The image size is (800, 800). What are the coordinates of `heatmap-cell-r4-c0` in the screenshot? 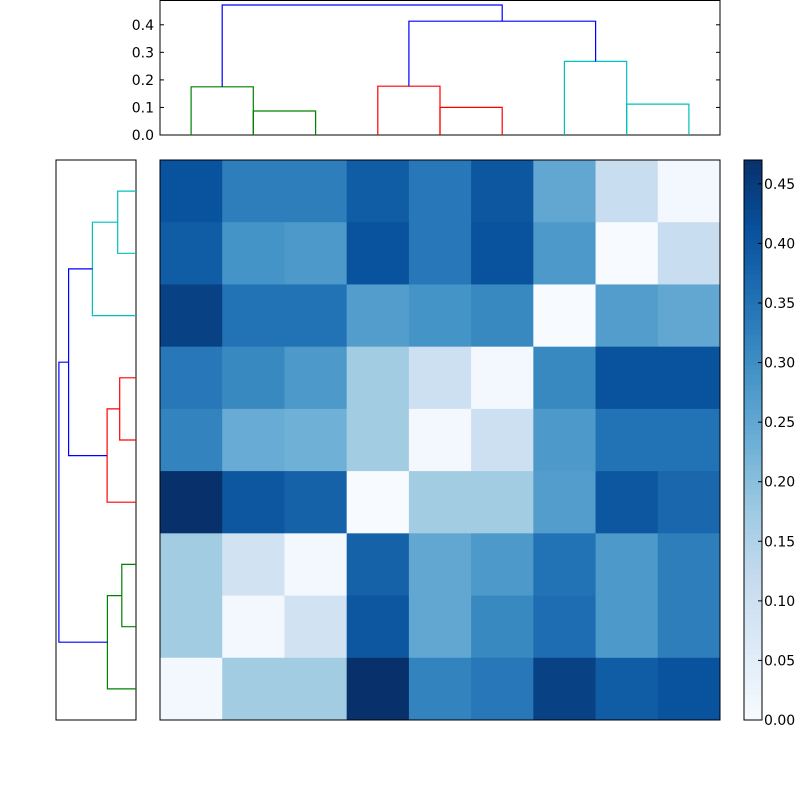 It's located at (191, 440).